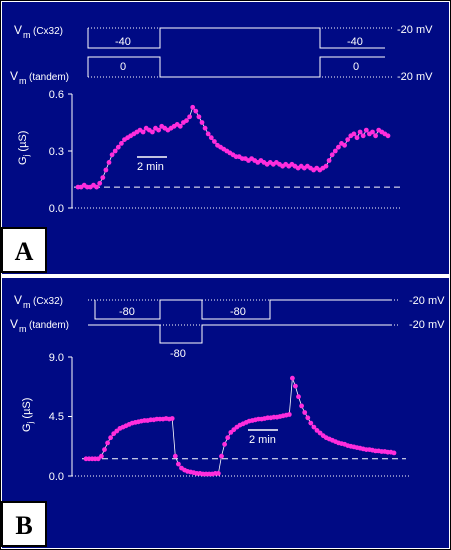  What do you see at coordinates (49, 77) in the screenshot?
I see `panel-a-tandem-label-paren: (tandem)` at bounding box center [49, 77].